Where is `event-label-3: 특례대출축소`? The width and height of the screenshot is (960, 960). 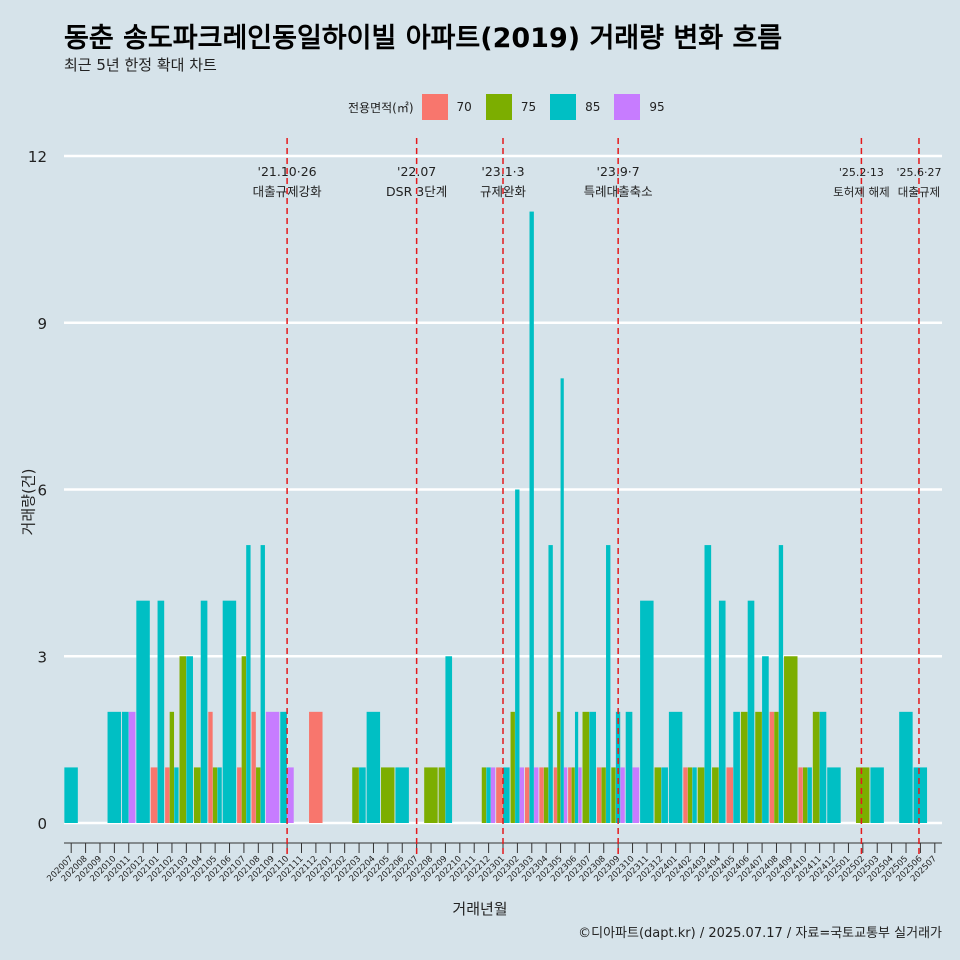 event-label-3: 특례대출축소 is located at coordinates (618, 191).